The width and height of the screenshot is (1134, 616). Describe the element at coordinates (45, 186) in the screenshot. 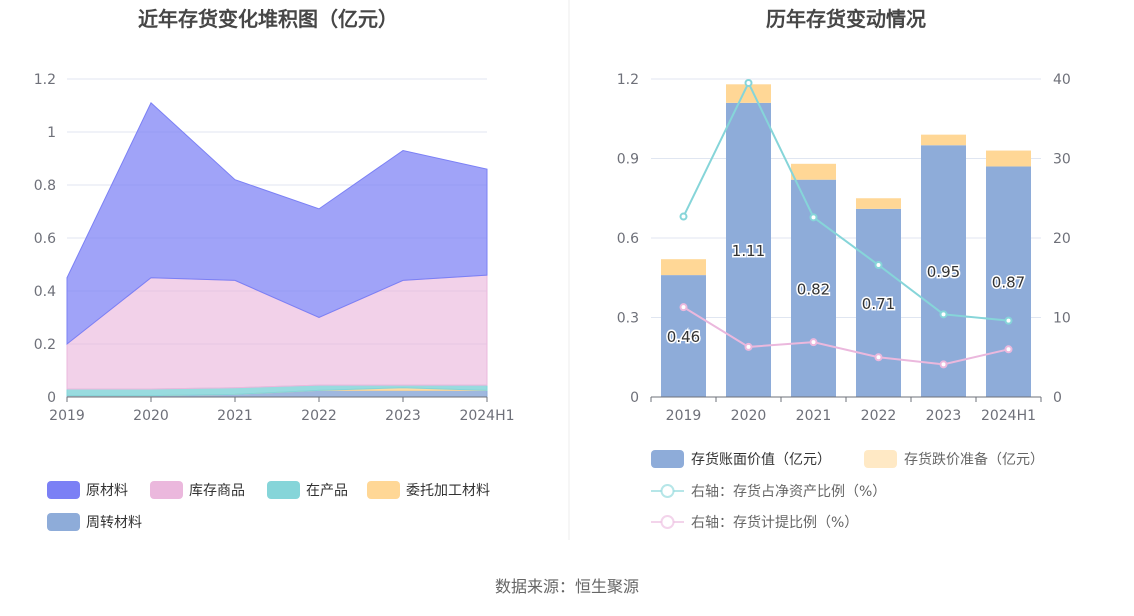

I see `left-y-tick-label: 0.8` at that location.